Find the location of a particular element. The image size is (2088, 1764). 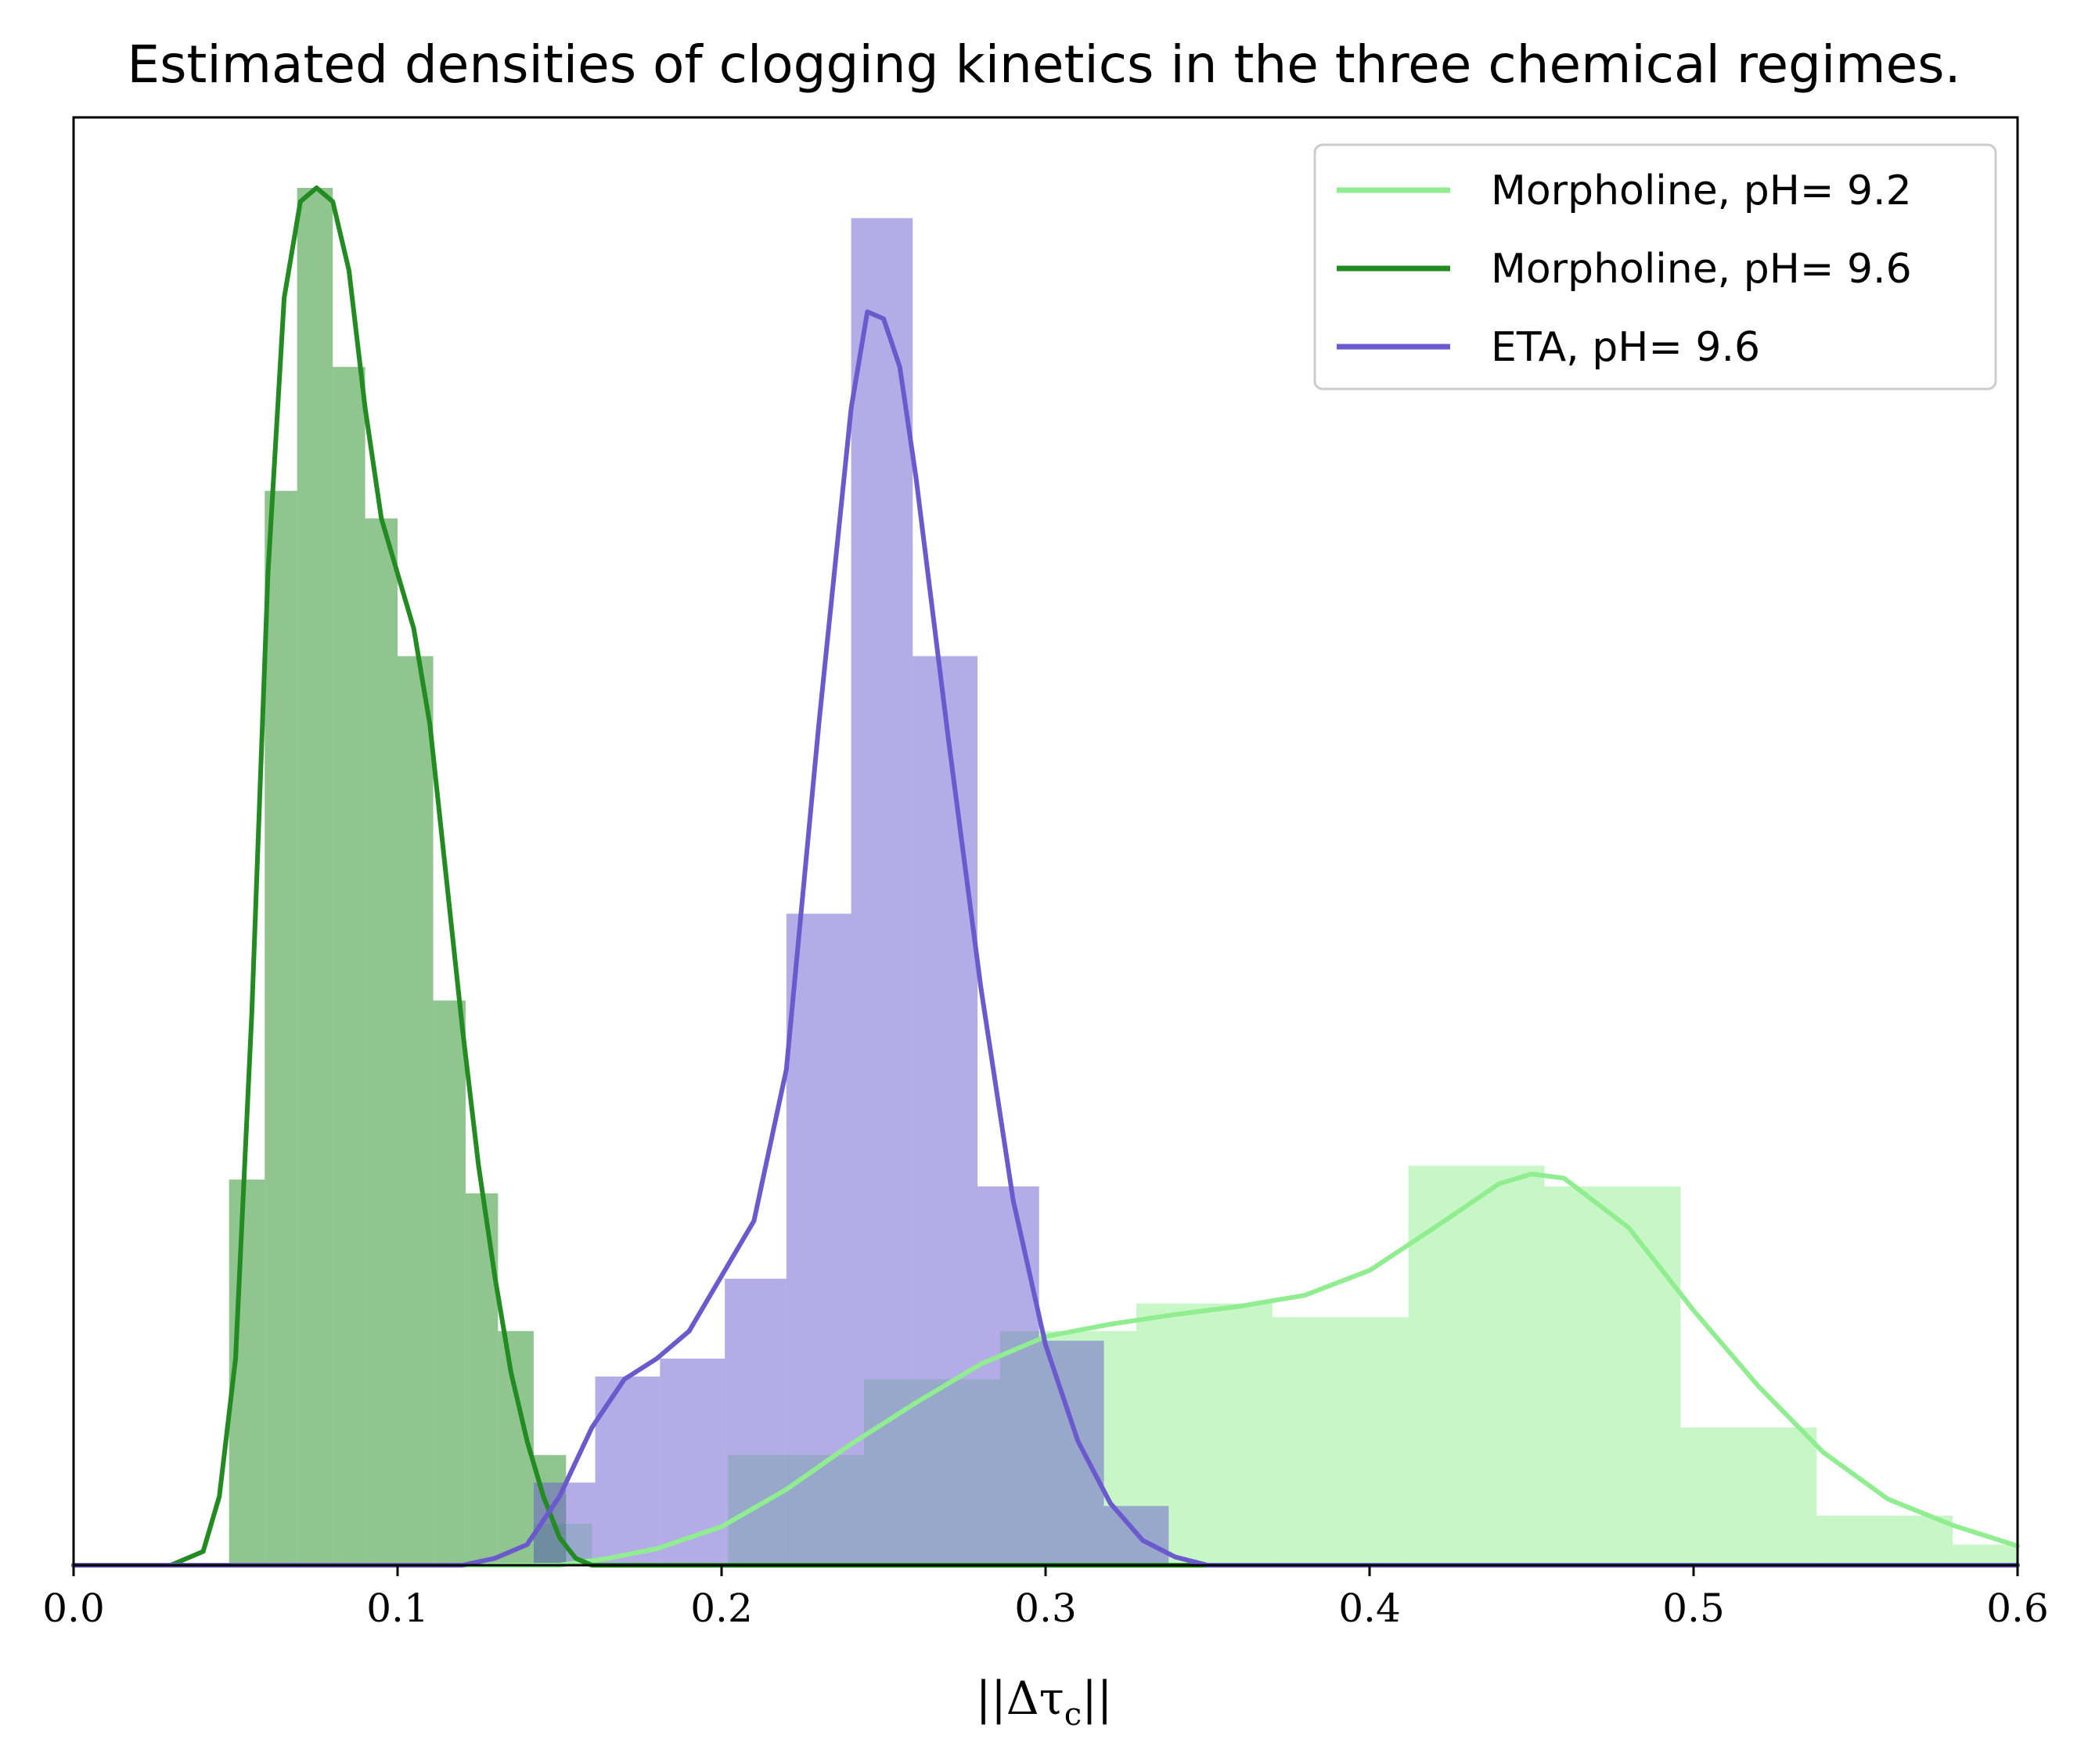

x-tick-label-5: 0.5 is located at coordinates (1693, 1608).